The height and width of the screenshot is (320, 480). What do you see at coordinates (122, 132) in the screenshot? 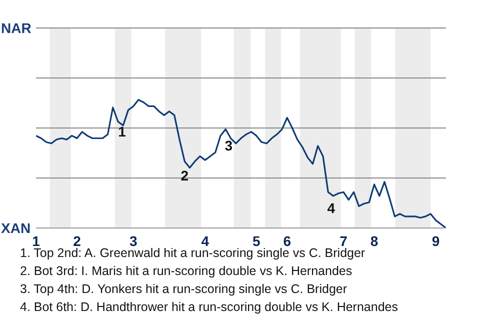
I see `annotation: 1` at bounding box center [122, 132].